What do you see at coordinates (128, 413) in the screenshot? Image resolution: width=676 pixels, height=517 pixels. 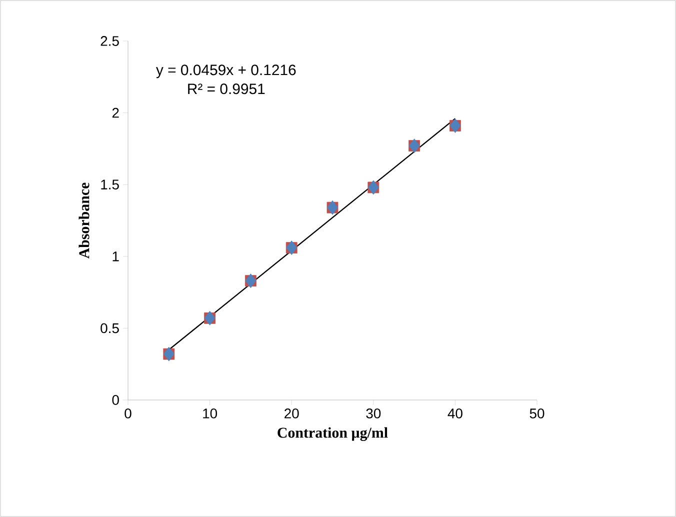 I see `x-tick-label: 0` at bounding box center [128, 413].